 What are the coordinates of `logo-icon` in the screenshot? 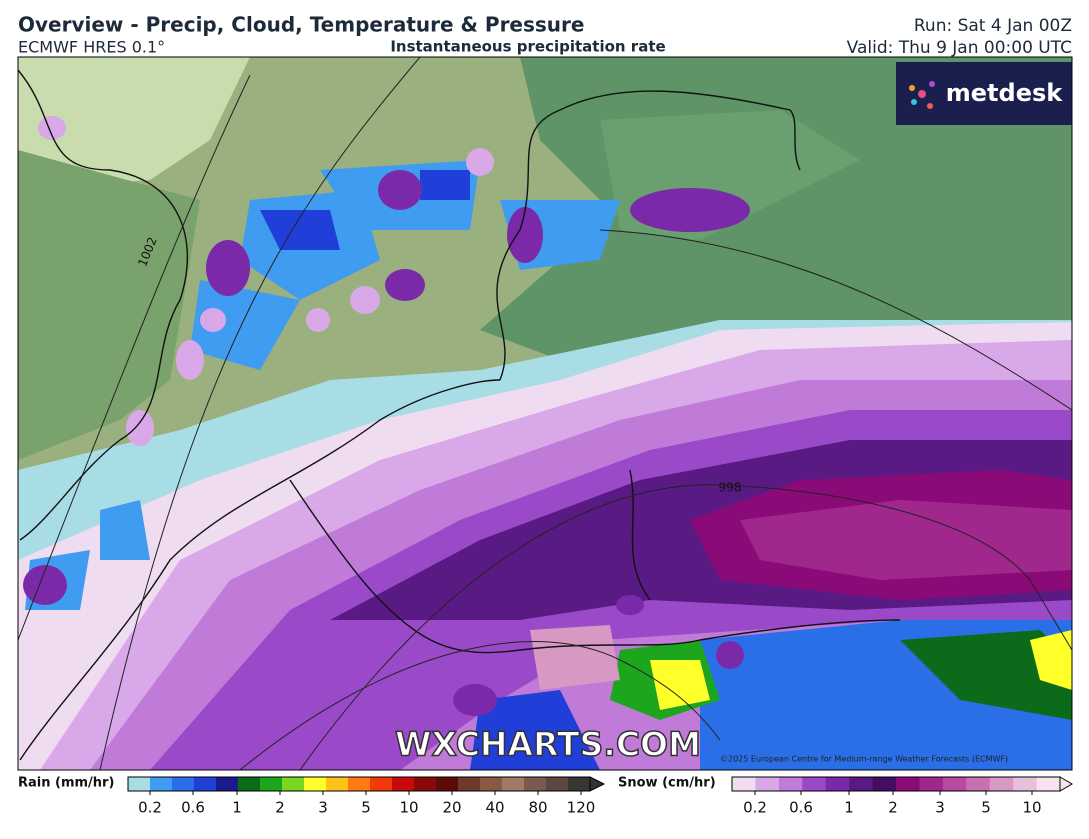 It's located at (922, 95).